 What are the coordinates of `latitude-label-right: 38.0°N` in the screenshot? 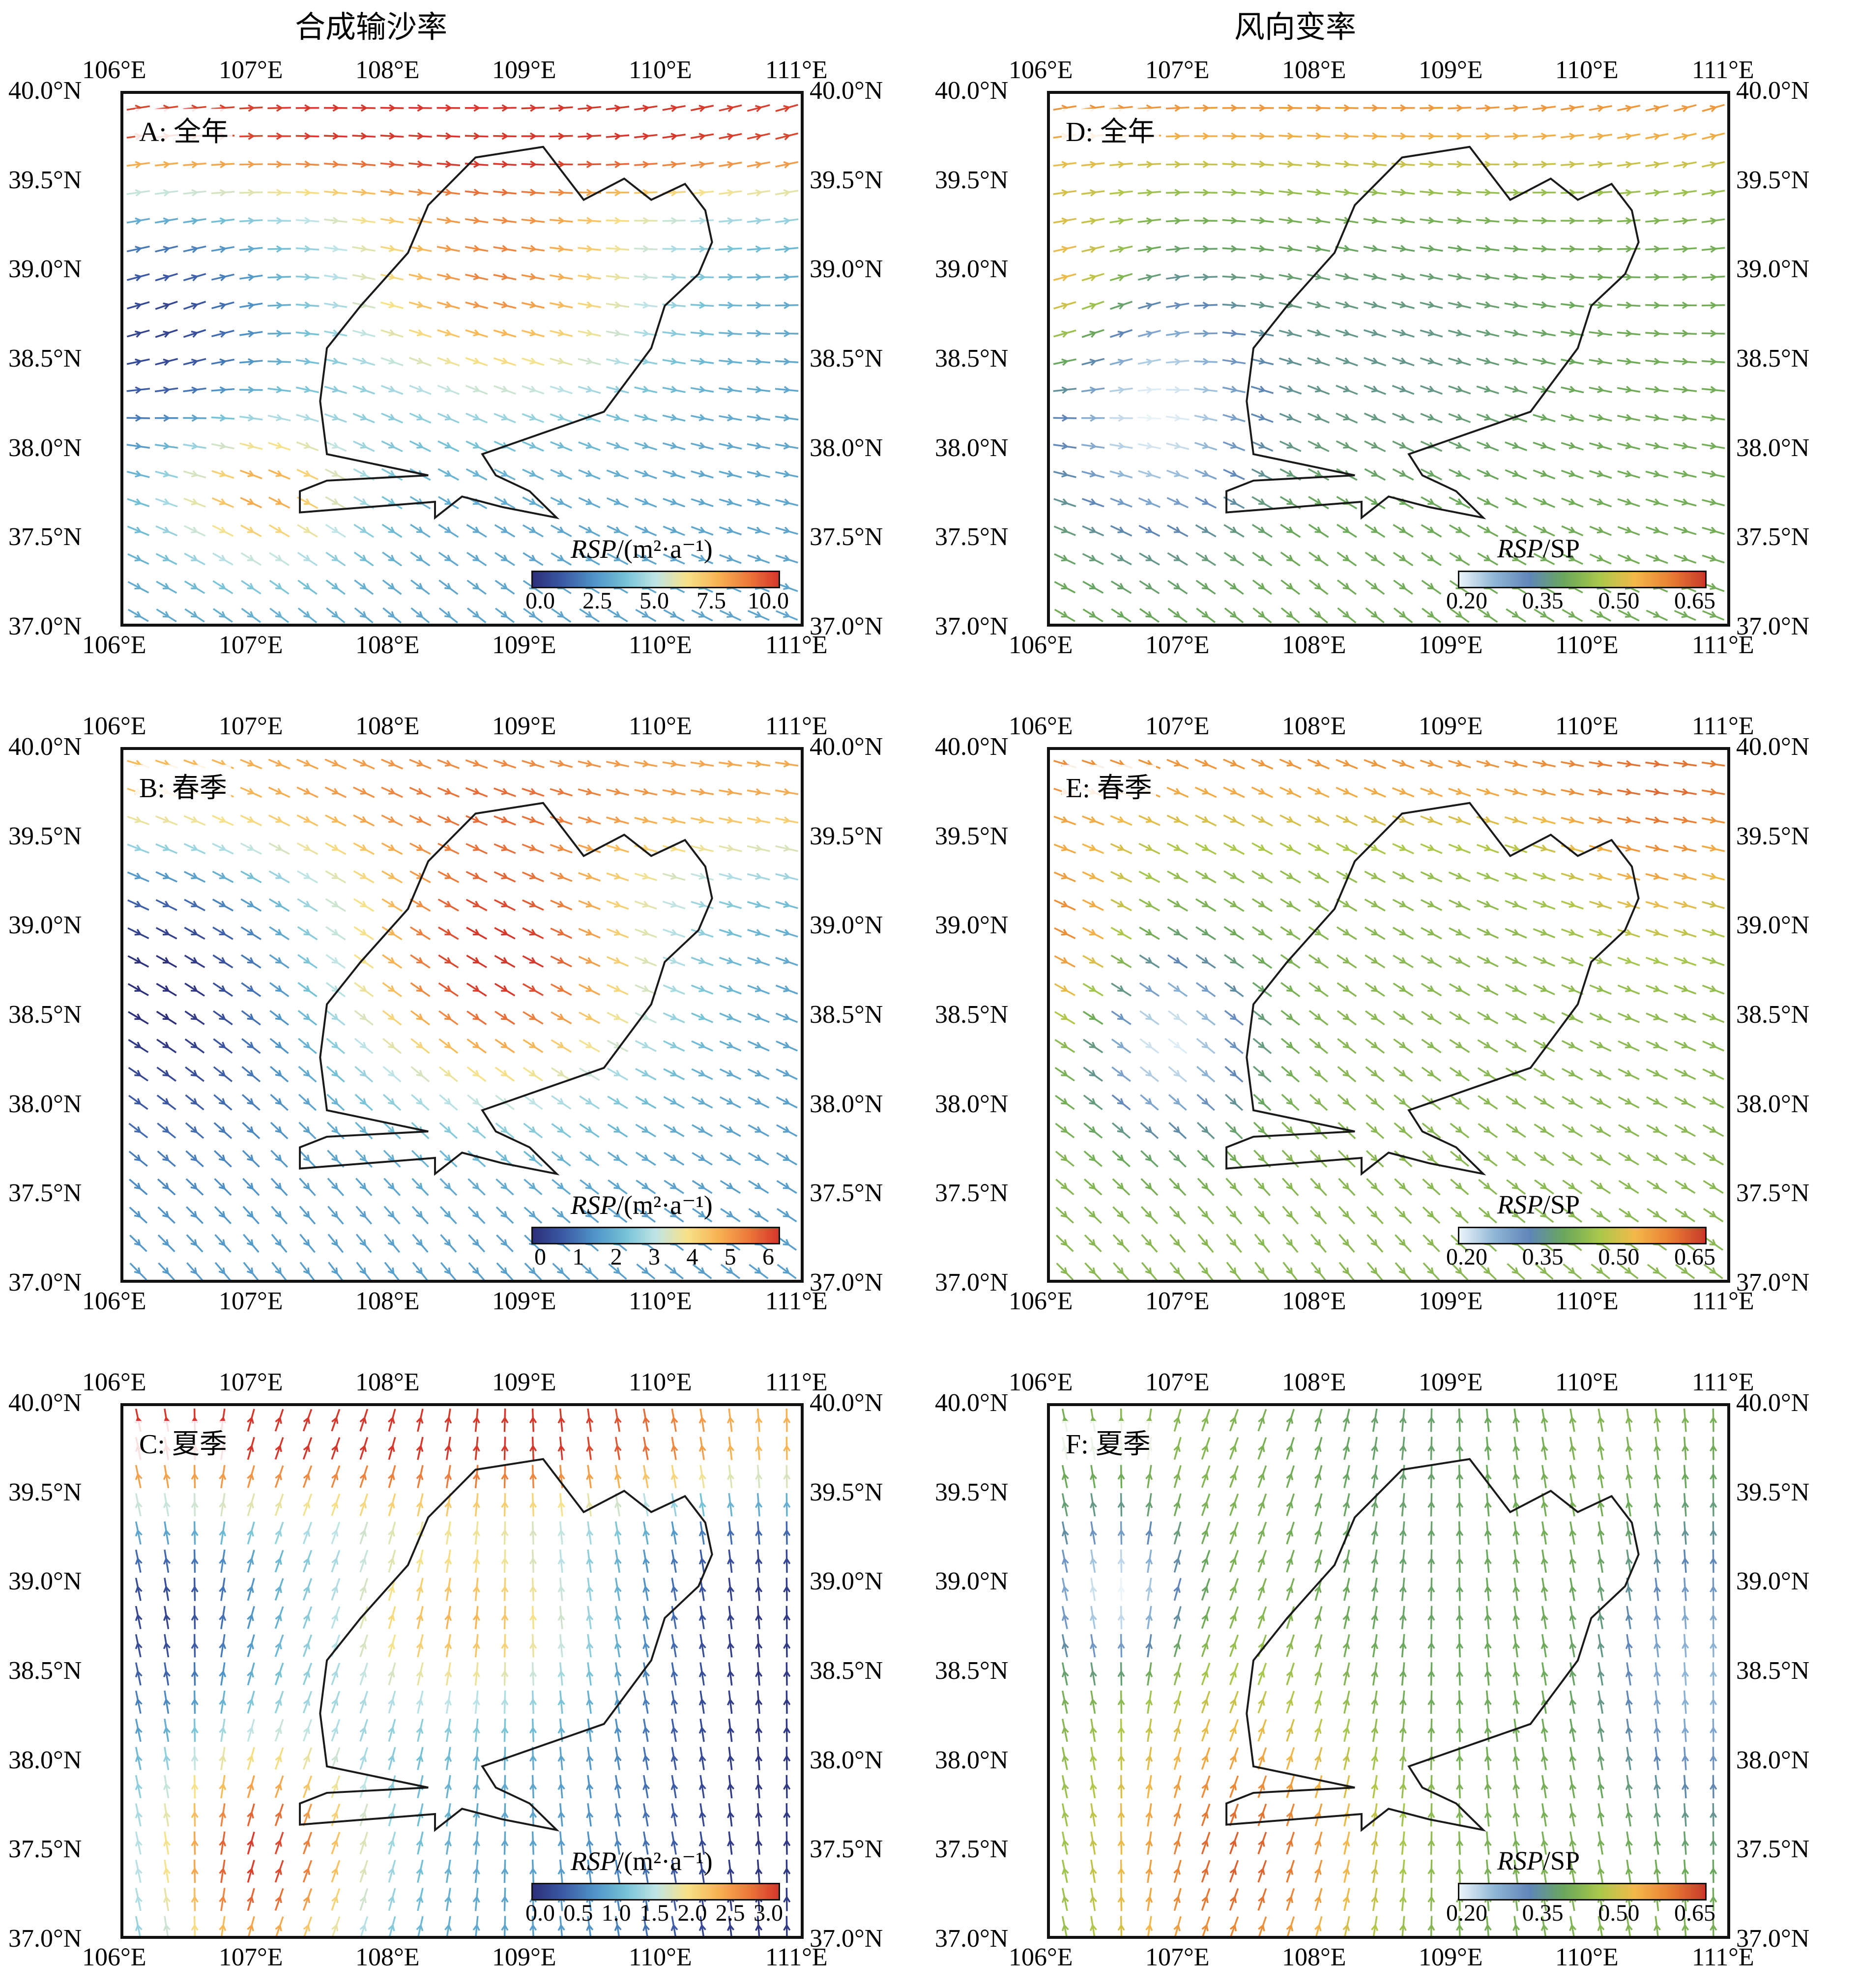 It's located at (847, 1760).